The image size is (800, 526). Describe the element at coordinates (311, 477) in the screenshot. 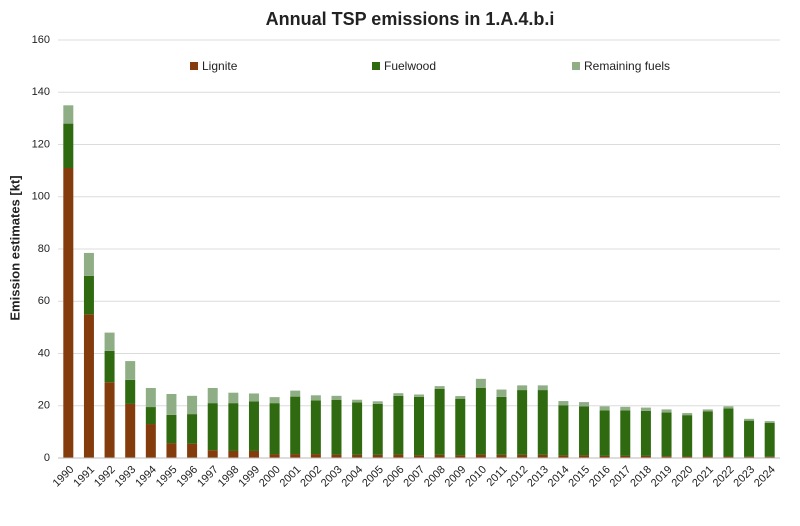

I see `x-tick-label: 2002` at that location.